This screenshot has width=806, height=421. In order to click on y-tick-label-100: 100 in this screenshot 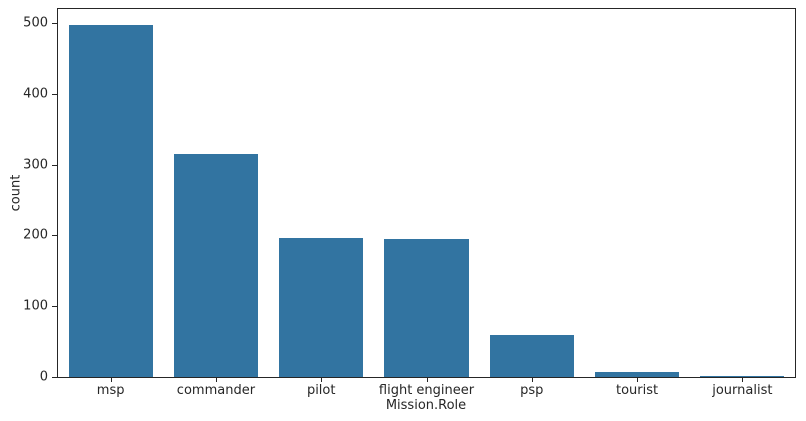, I will do `click(35, 306)`.